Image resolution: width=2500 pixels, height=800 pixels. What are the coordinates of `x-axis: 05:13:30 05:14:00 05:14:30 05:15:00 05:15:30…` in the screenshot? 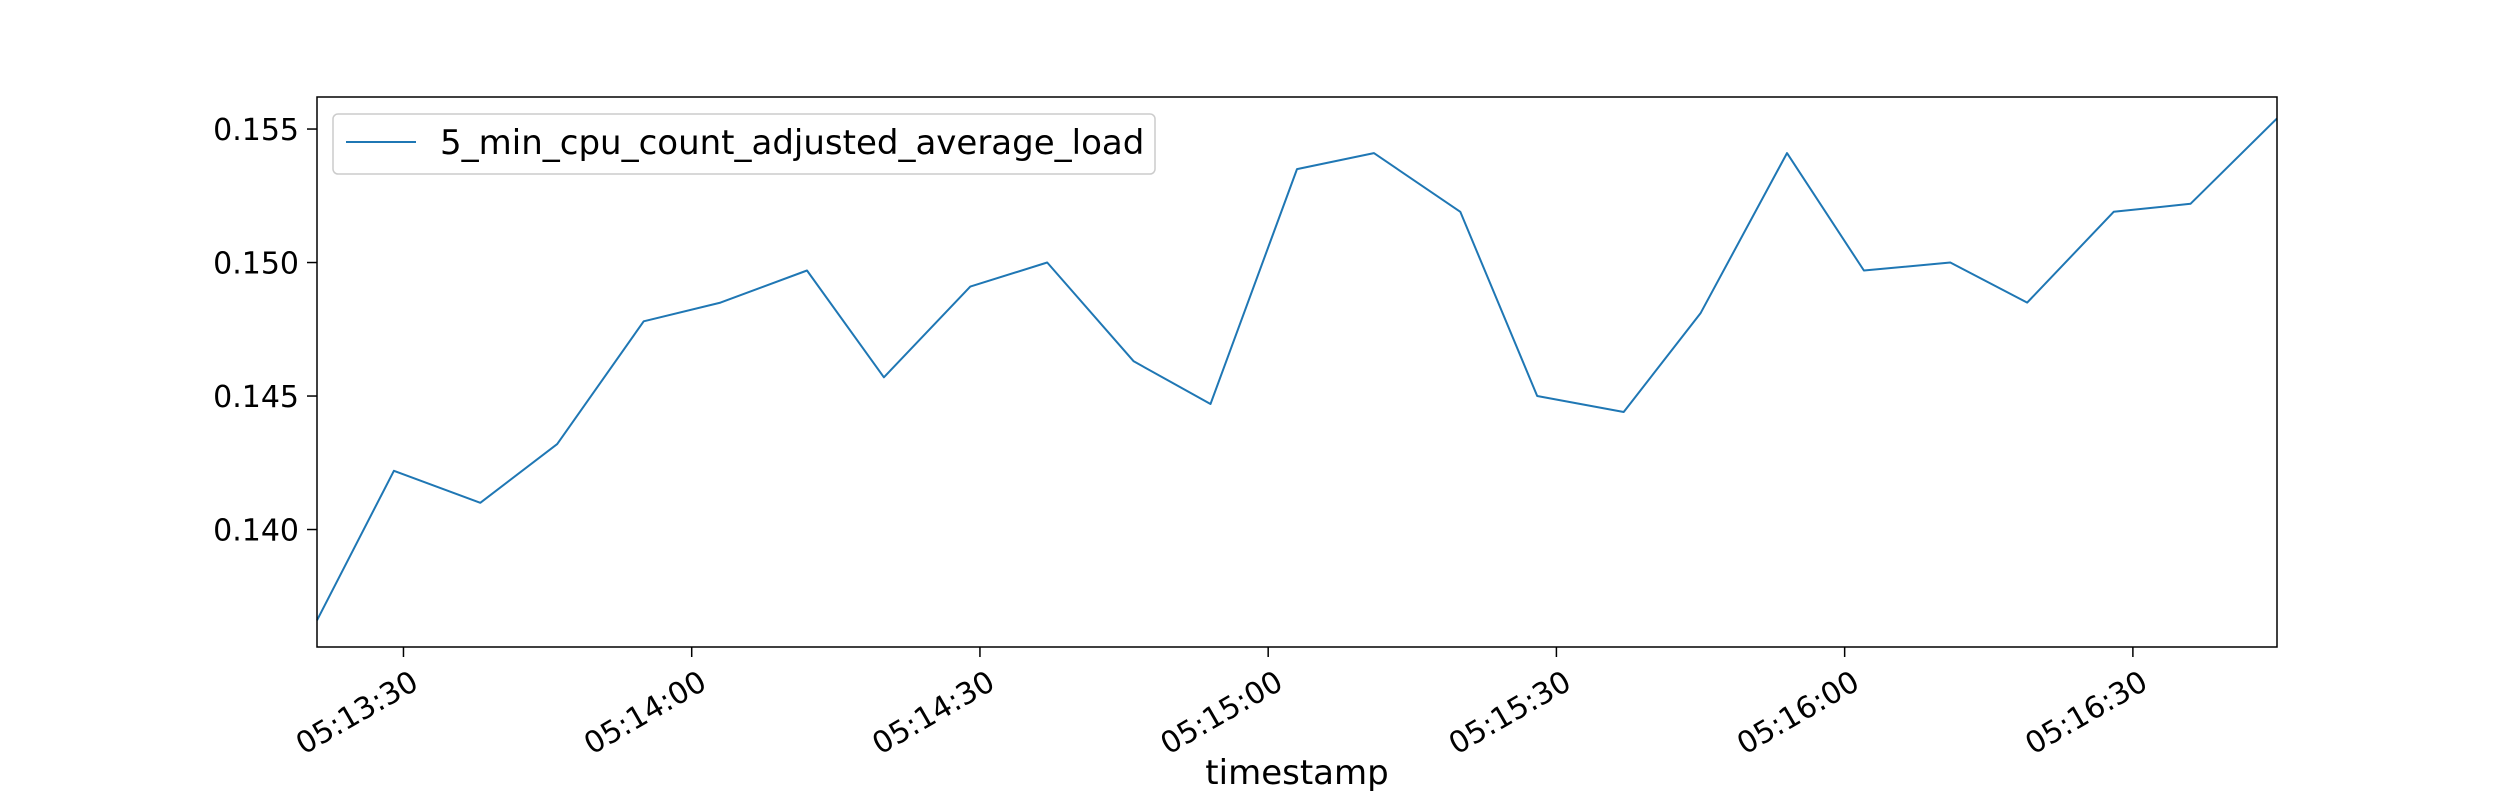 It's located at (1222, 704).